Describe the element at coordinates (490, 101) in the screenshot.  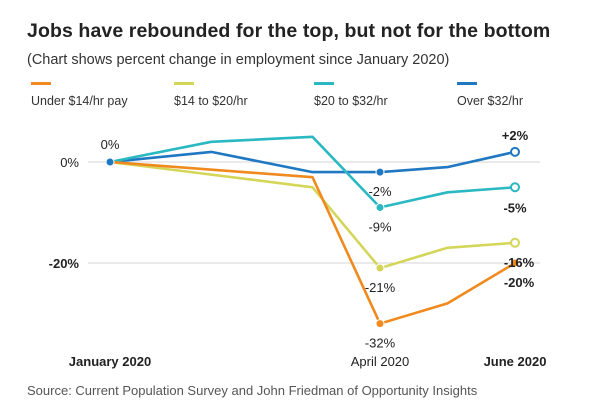
I see `legend-label: Over $32/hr` at that location.